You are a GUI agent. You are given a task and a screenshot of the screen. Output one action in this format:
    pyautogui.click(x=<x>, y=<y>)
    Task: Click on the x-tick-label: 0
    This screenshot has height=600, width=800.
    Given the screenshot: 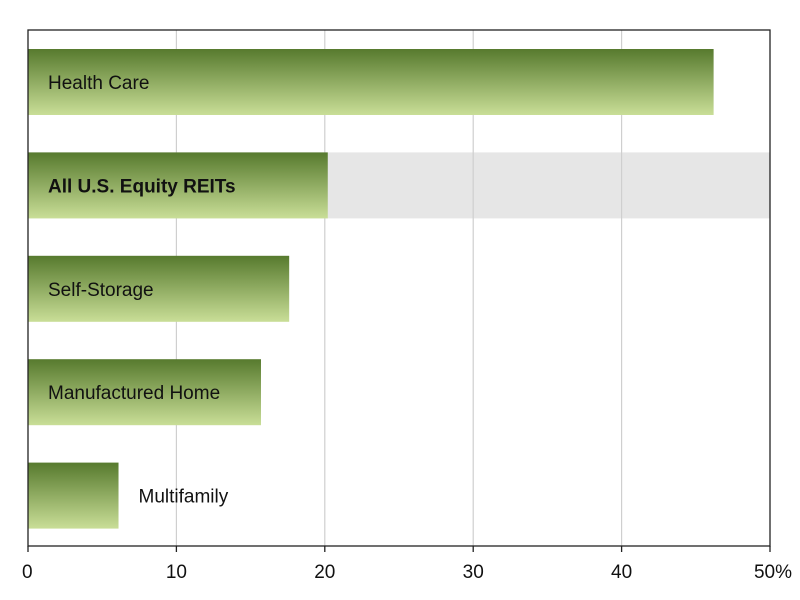 What is the action you would take?
    pyautogui.click(x=27, y=572)
    